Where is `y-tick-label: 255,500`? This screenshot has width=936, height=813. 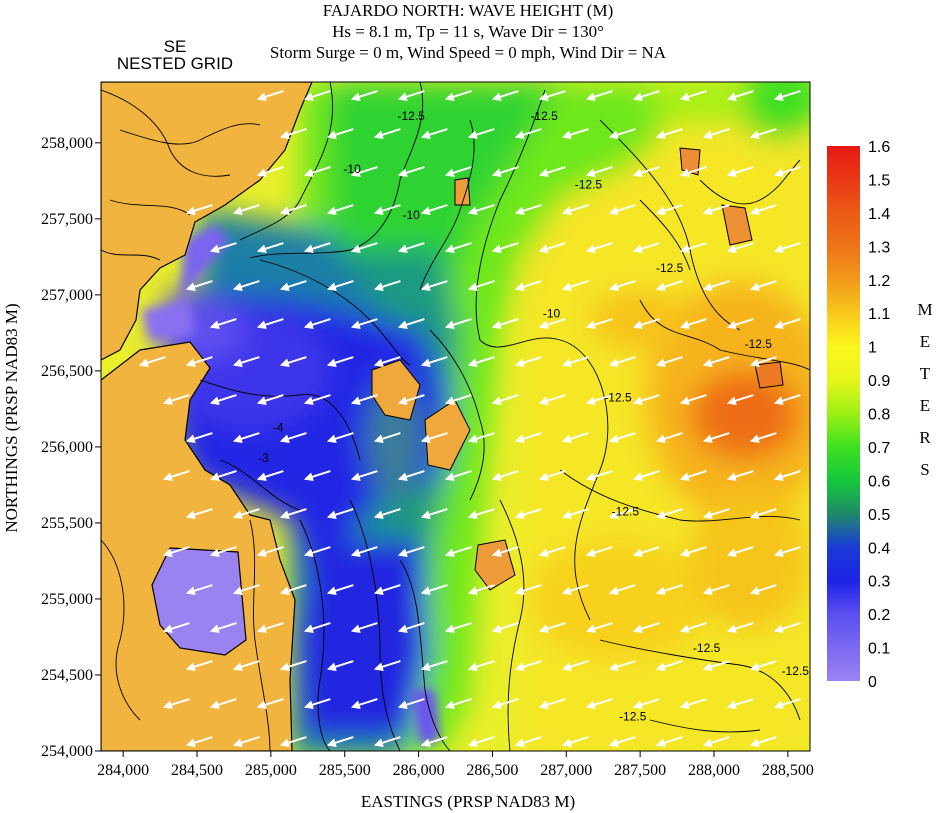
y-tick-label: 255,500 is located at coordinates (67, 523).